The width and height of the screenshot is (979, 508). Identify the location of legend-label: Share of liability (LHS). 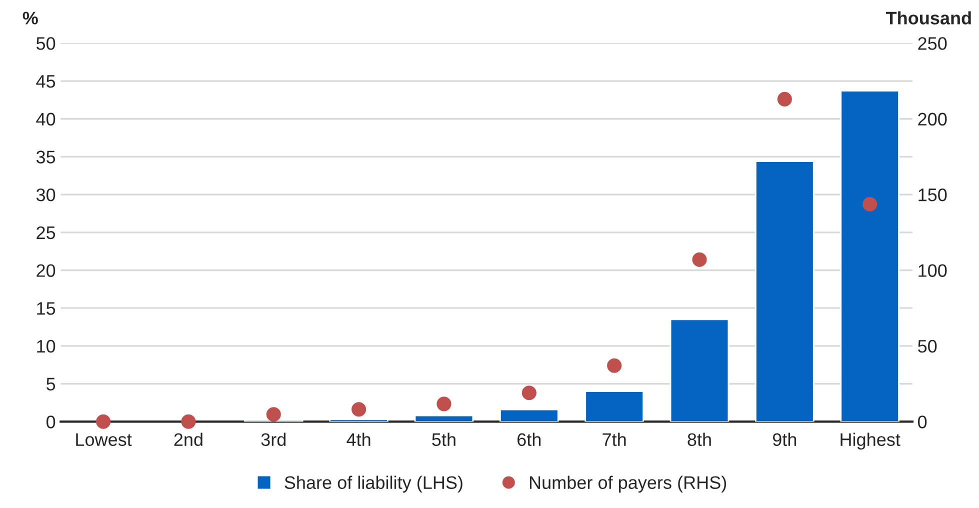
(373, 484).